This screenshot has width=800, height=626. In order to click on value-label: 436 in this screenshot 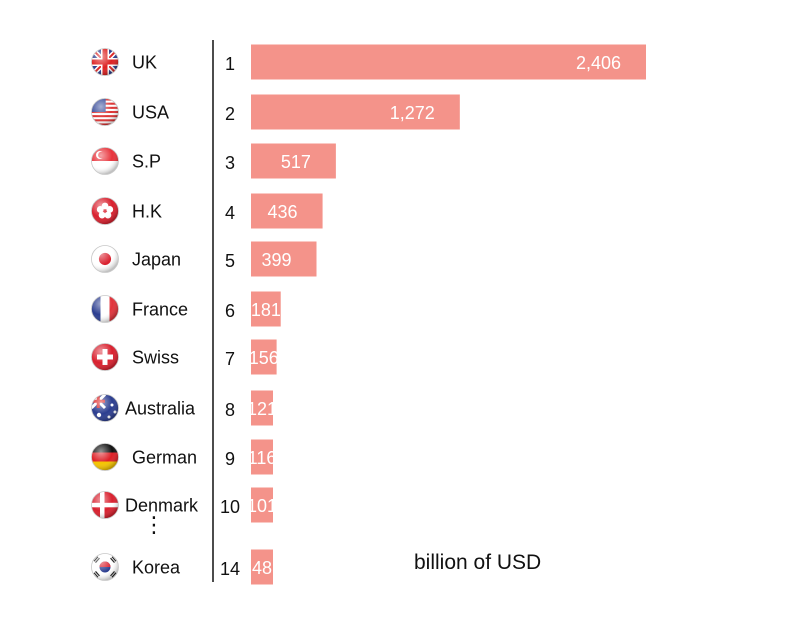, I will do `click(283, 212)`.